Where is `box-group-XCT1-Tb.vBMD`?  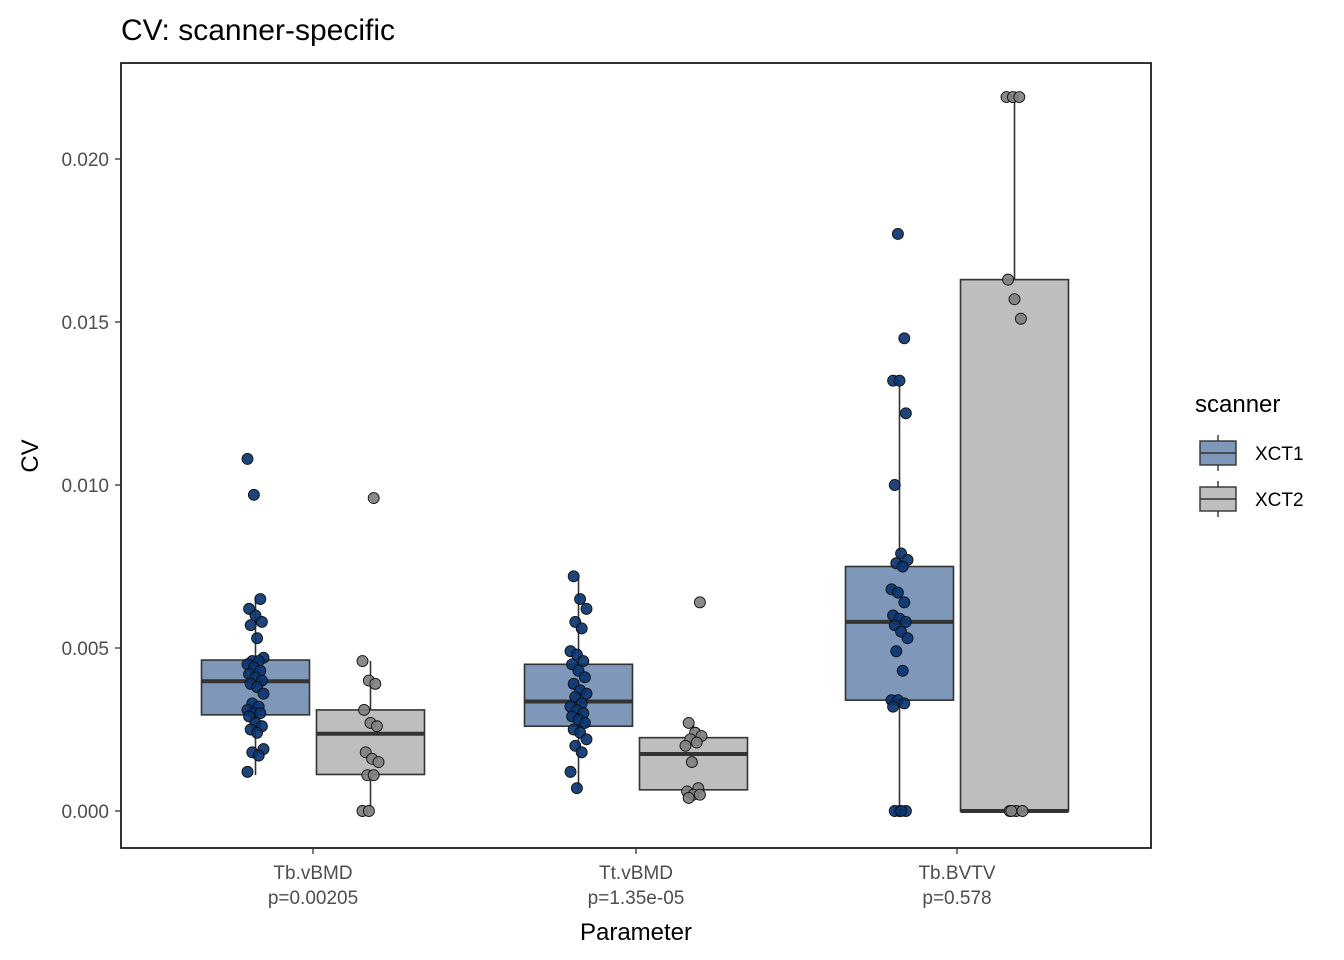 box-group-XCT1-Tb.vBMD is located at coordinates (255, 615).